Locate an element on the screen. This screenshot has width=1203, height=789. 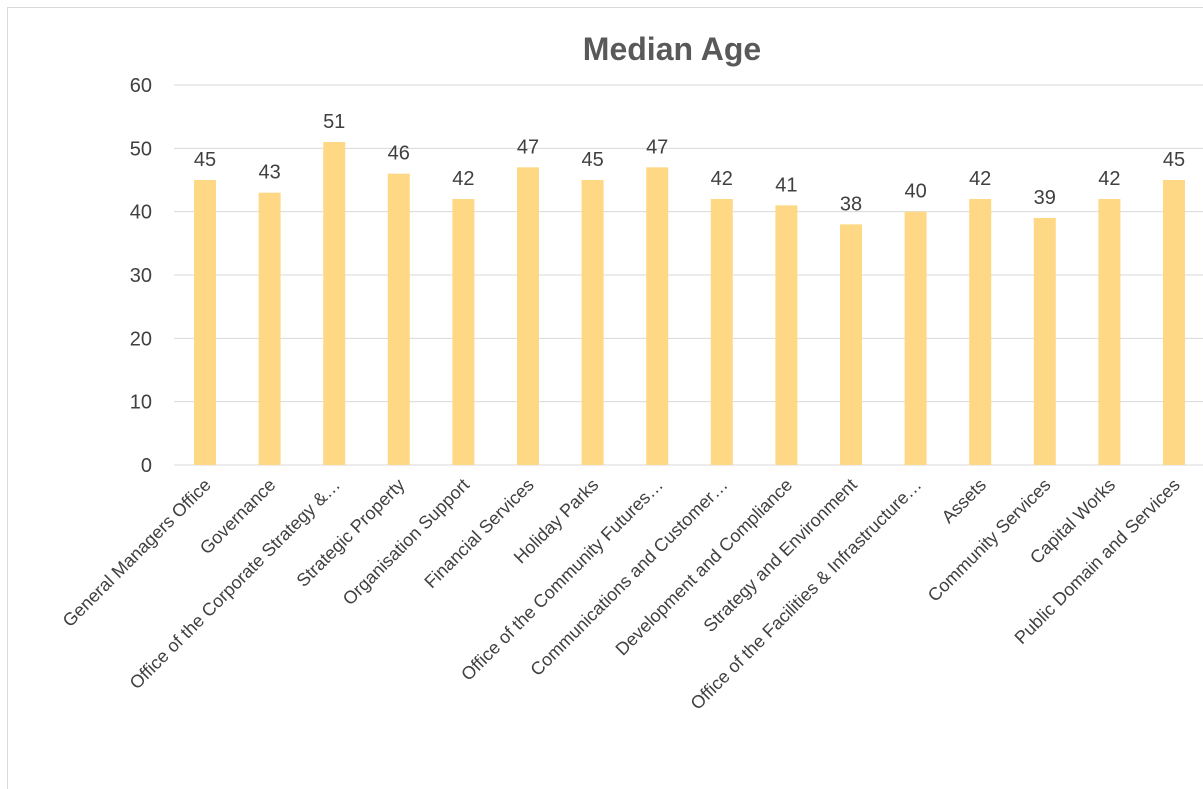
y-tick-label: 20 is located at coordinates (141, 339).